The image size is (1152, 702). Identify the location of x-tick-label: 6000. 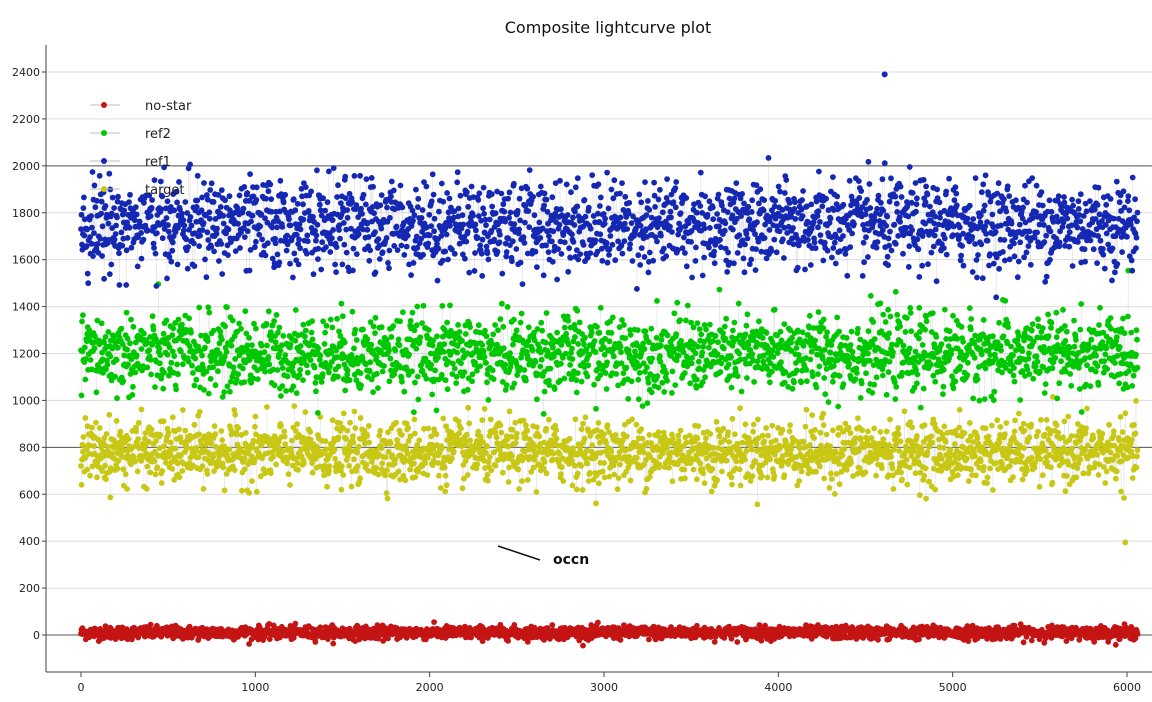
(1127, 687).